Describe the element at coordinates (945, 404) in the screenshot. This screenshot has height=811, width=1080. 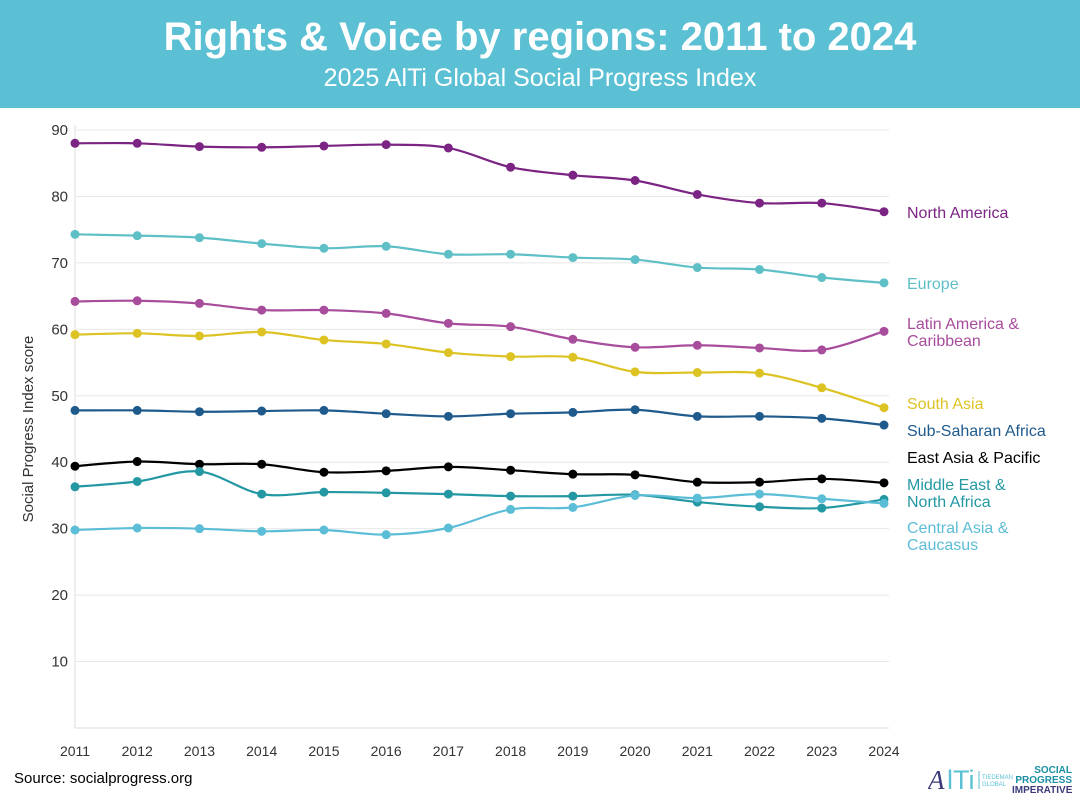
I see `series-label: South Asia` at that location.